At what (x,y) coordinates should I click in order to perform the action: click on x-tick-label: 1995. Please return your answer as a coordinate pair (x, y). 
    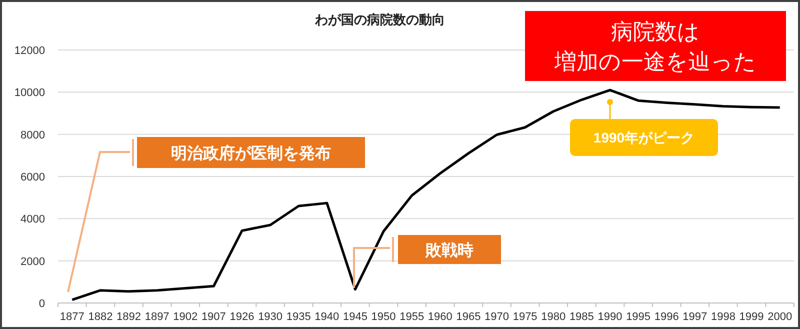
    Looking at the image, I should click on (638, 317).